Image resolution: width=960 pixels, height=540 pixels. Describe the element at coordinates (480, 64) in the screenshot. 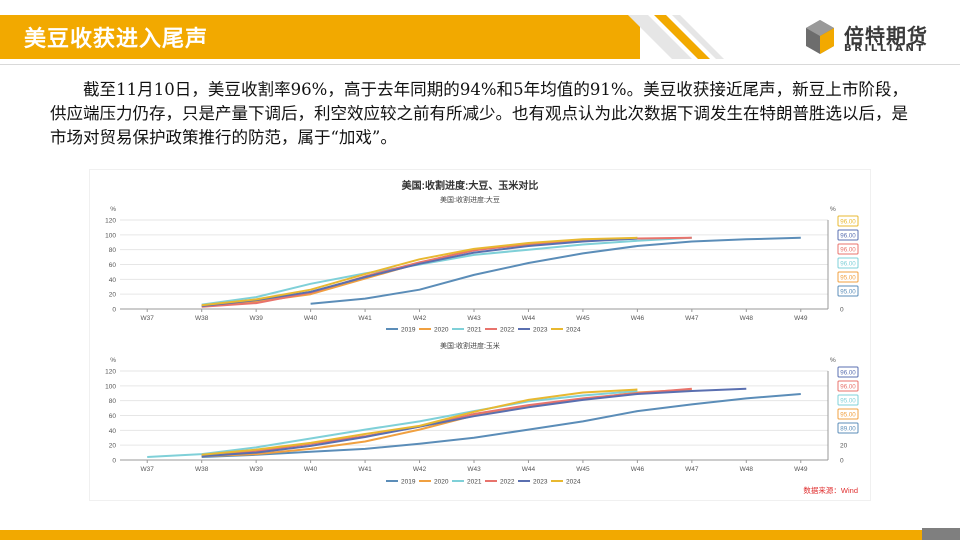

I see `header-divider` at that location.